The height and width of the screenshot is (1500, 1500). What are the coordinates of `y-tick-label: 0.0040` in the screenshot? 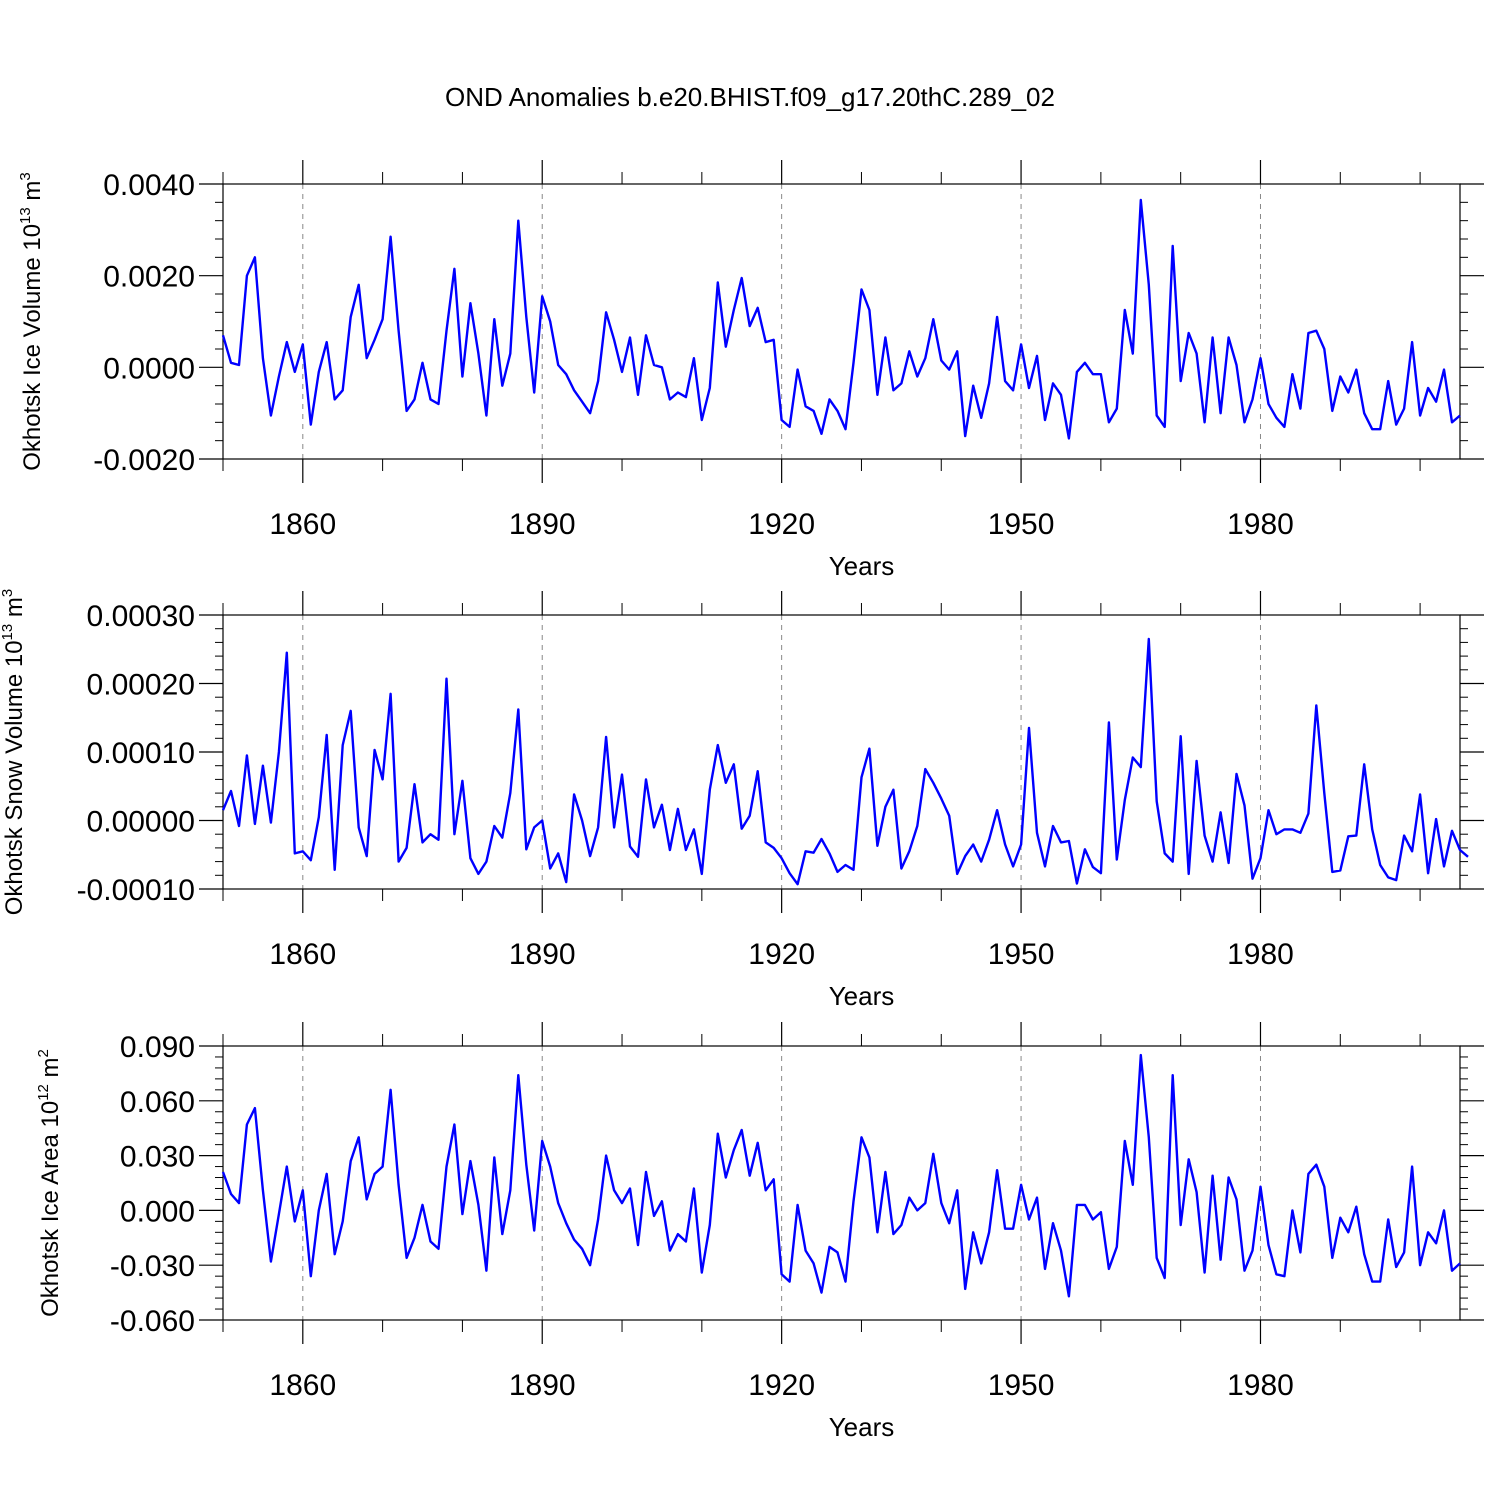 It's located at (149, 185).